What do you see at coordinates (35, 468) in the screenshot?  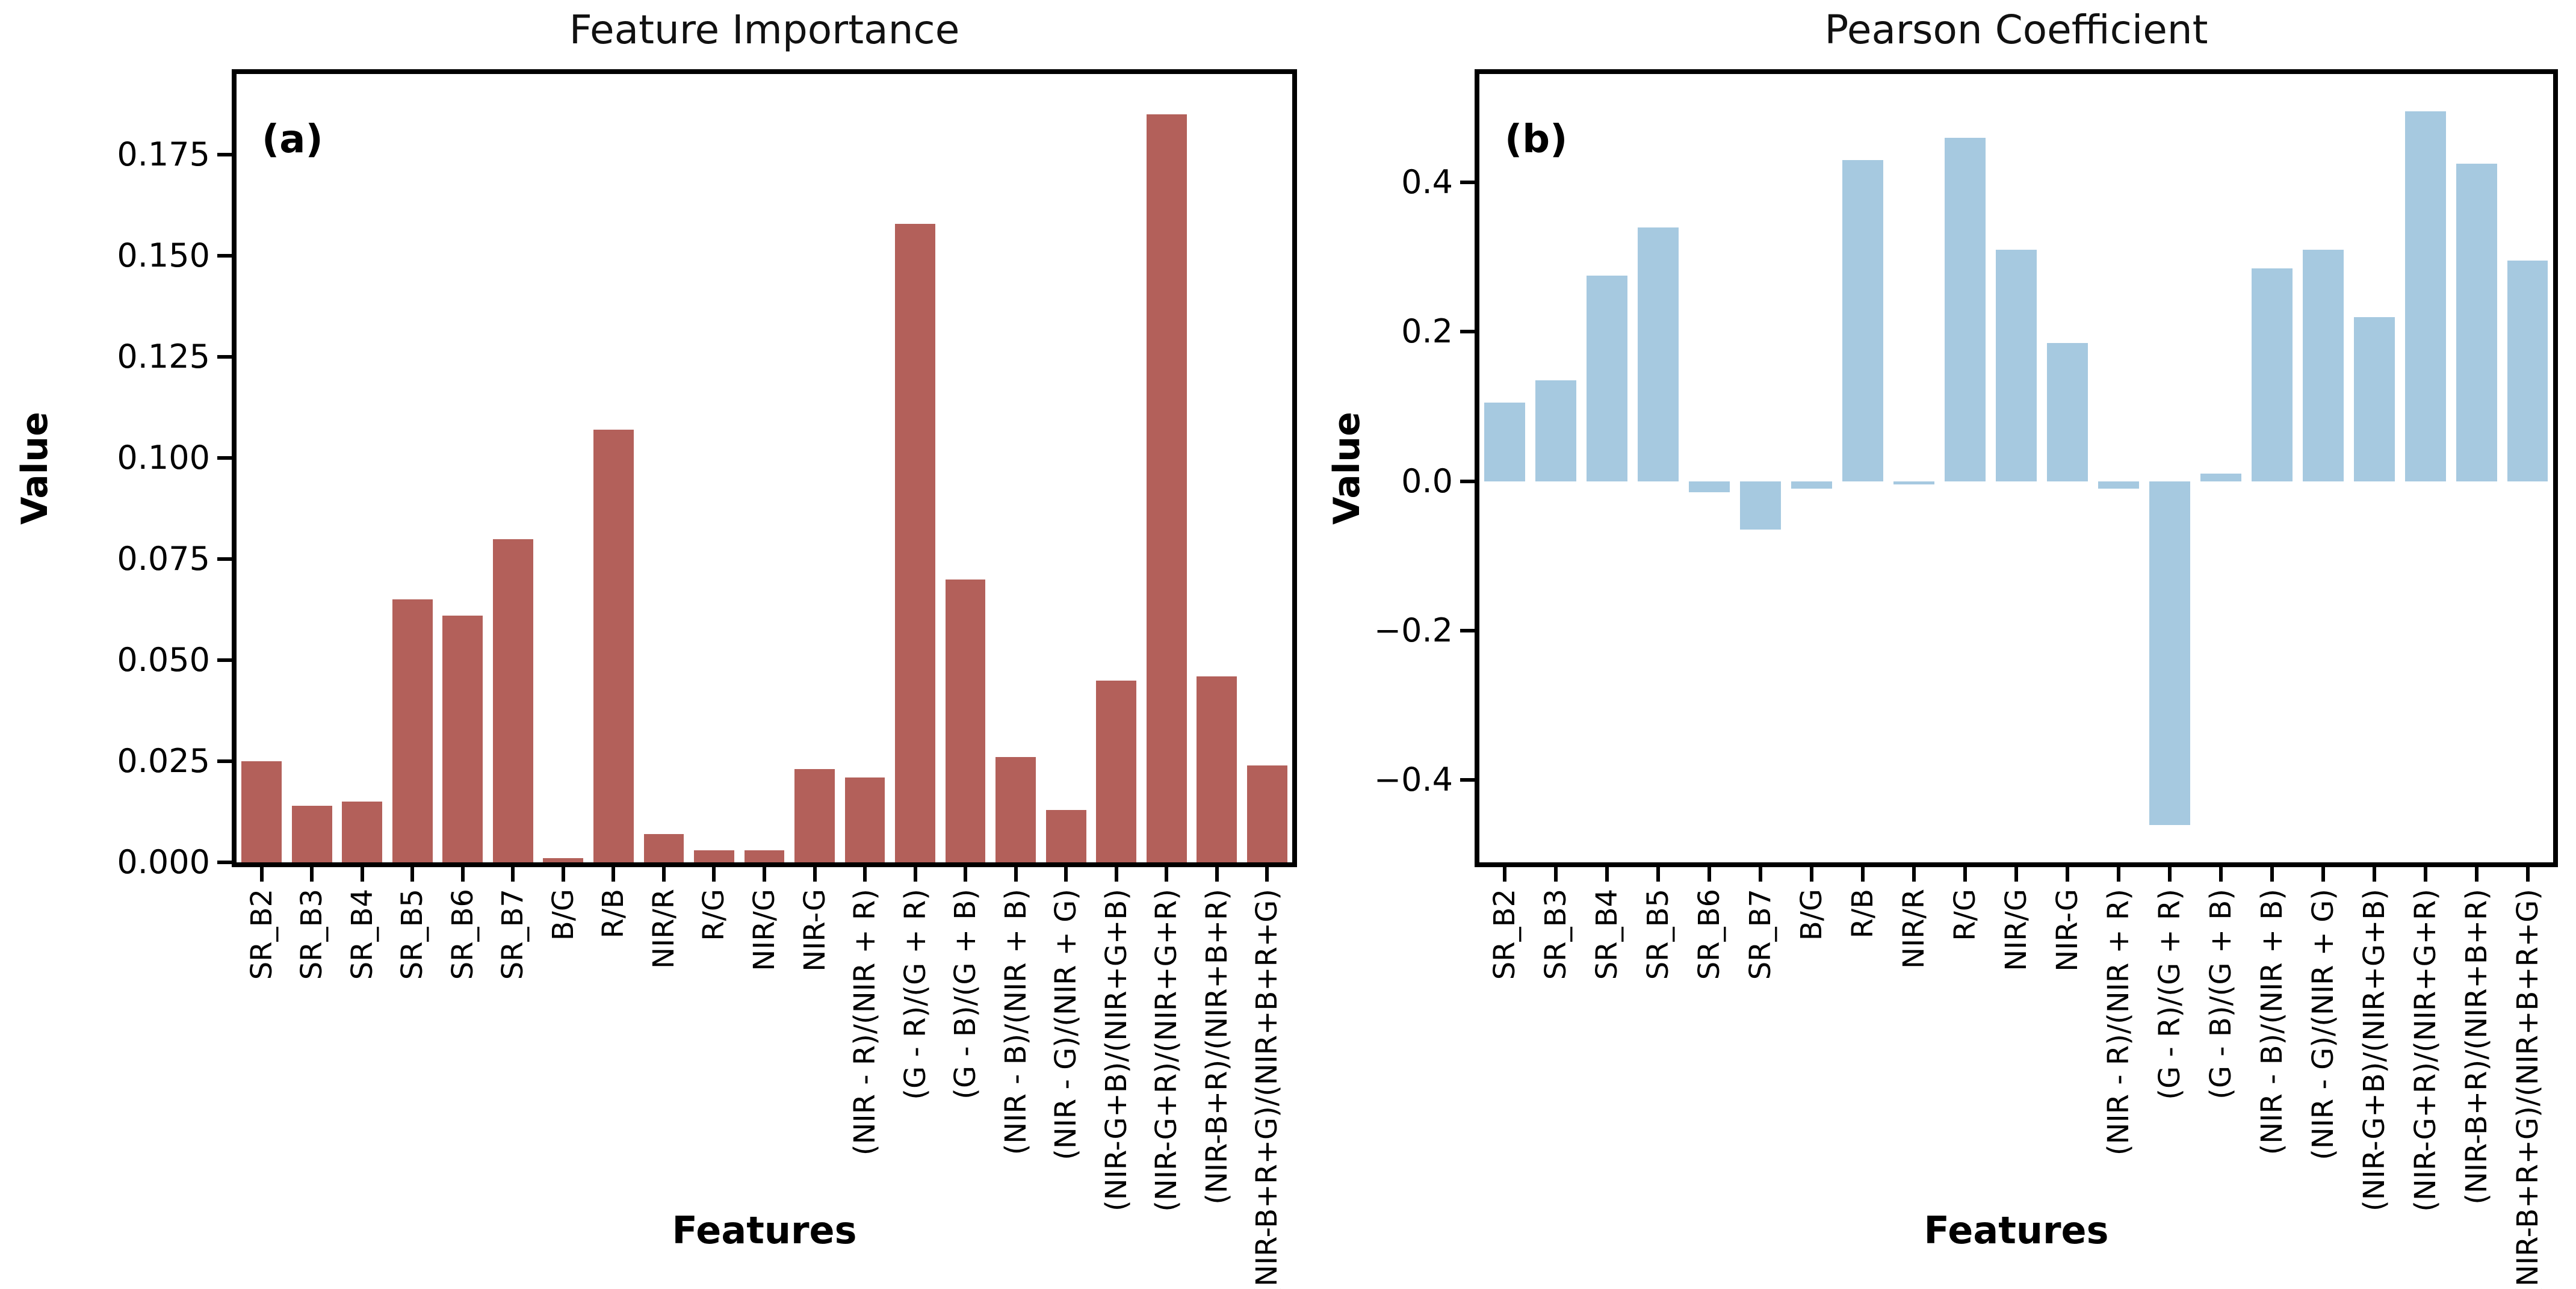 I see `y-axis-label: Value` at bounding box center [35, 468].